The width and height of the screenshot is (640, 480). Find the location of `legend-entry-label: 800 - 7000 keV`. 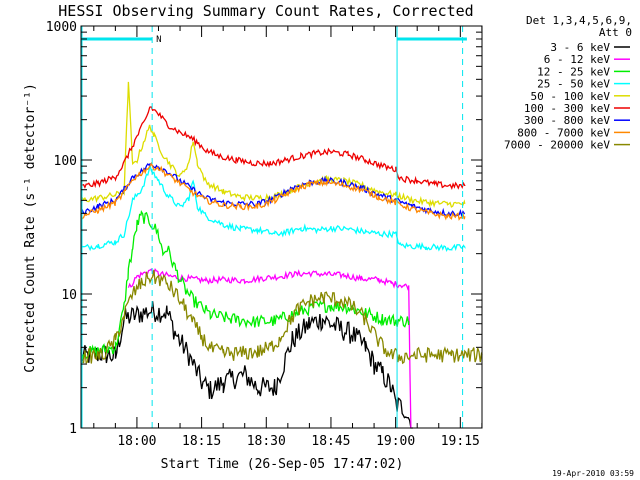

legend-entry-label: 800 - 7000 keV is located at coordinates (563, 132).